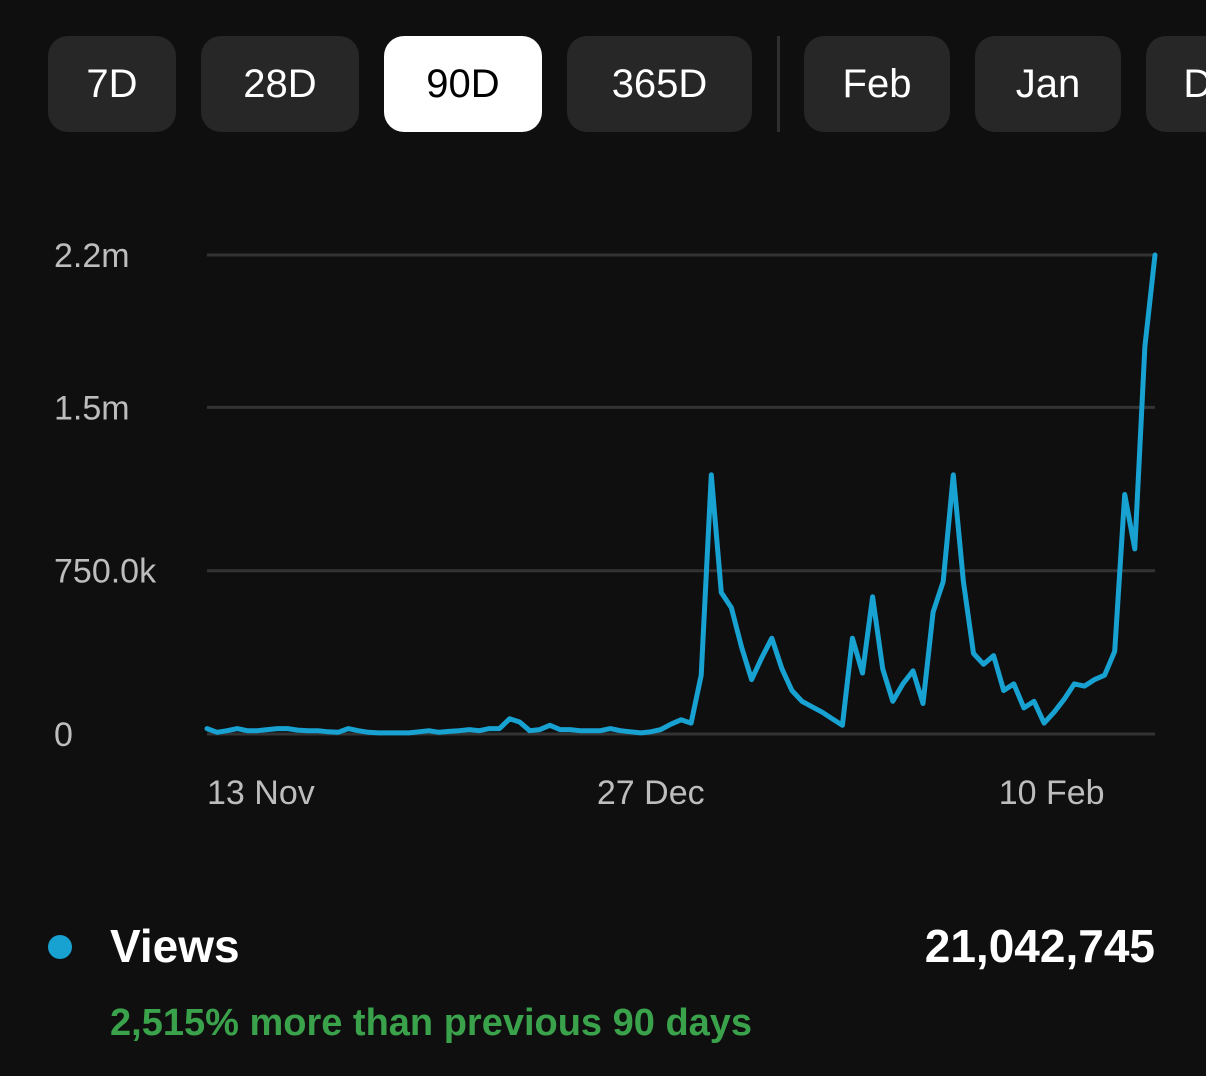 The width and height of the screenshot is (1206, 1076). What do you see at coordinates (1052, 793) in the screenshot?
I see `x-tick-label: 10 Feb` at bounding box center [1052, 793].